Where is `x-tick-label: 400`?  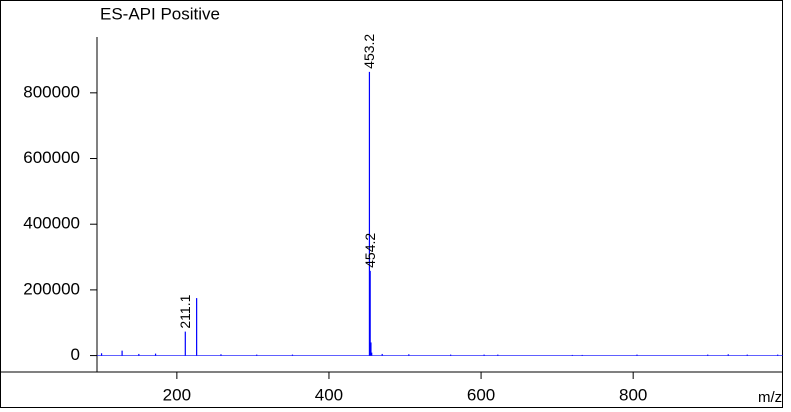
x-tick-label: 400 is located at coordinates (329, 394).